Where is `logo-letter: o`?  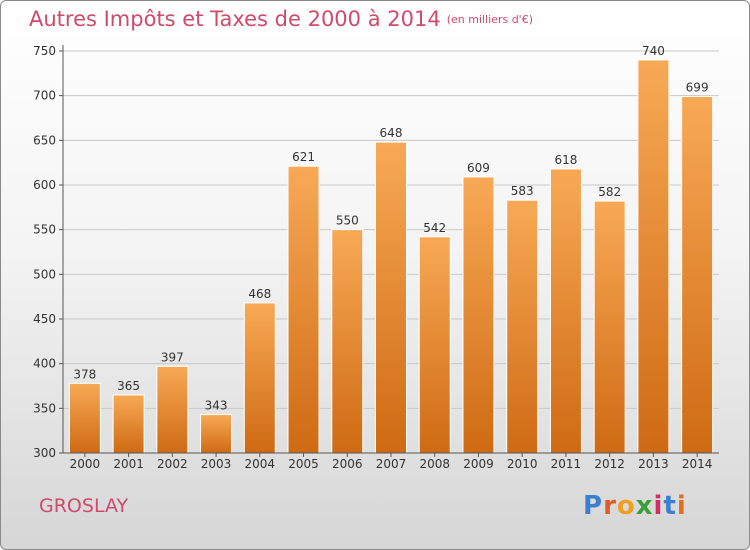 logo-letter: o is located at coordinates (626, 506).